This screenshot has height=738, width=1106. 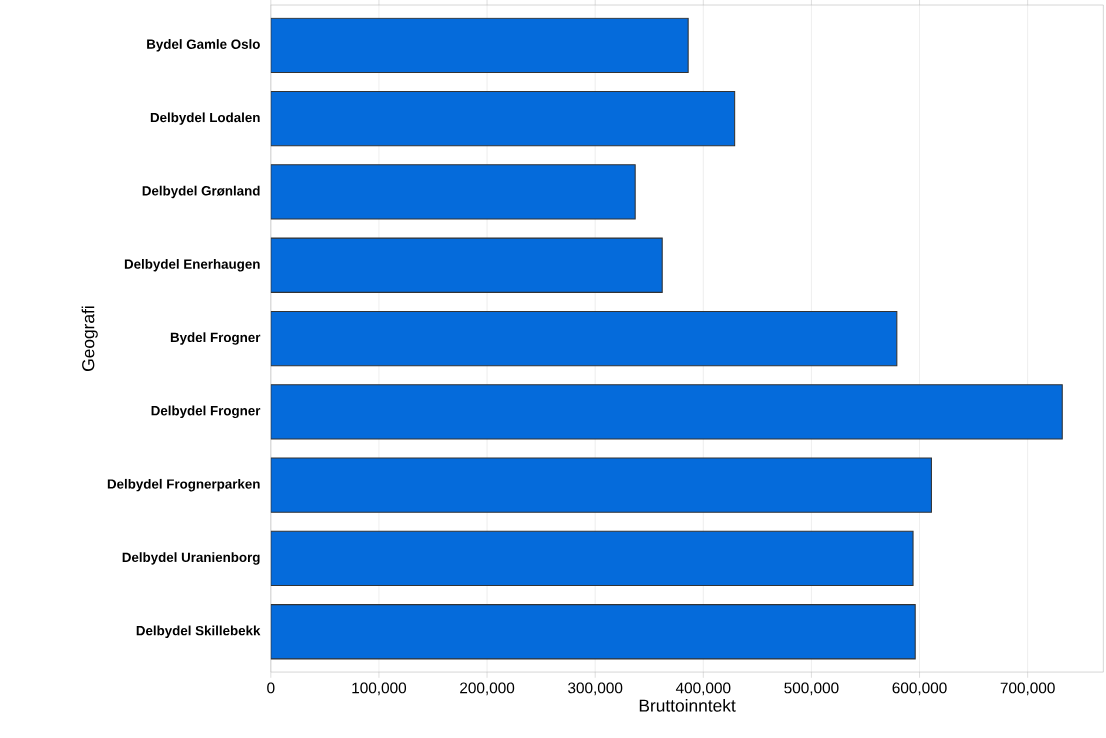 I want to click on y-tick-label: Delbydel Frogner, so click(x=206, y=412).